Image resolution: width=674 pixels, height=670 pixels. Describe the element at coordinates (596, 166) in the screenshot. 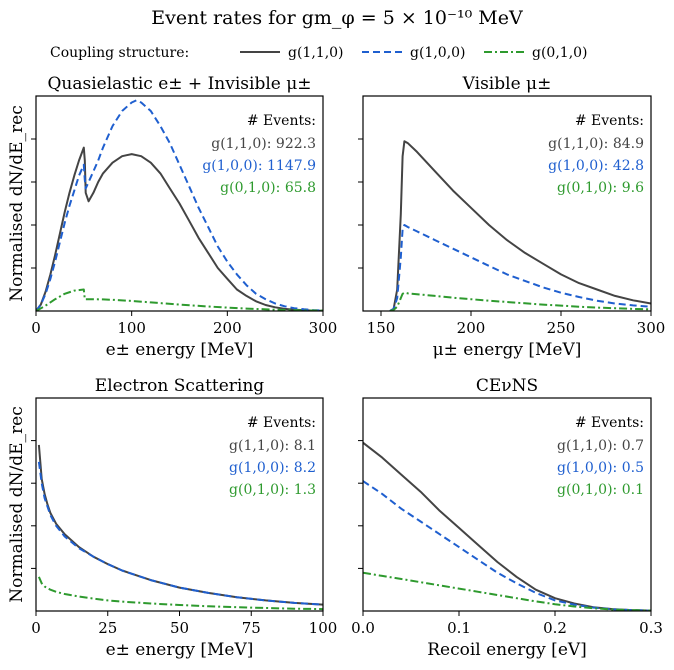

I see `events-count-g100: g(1,0,0): 42.8` at that location.